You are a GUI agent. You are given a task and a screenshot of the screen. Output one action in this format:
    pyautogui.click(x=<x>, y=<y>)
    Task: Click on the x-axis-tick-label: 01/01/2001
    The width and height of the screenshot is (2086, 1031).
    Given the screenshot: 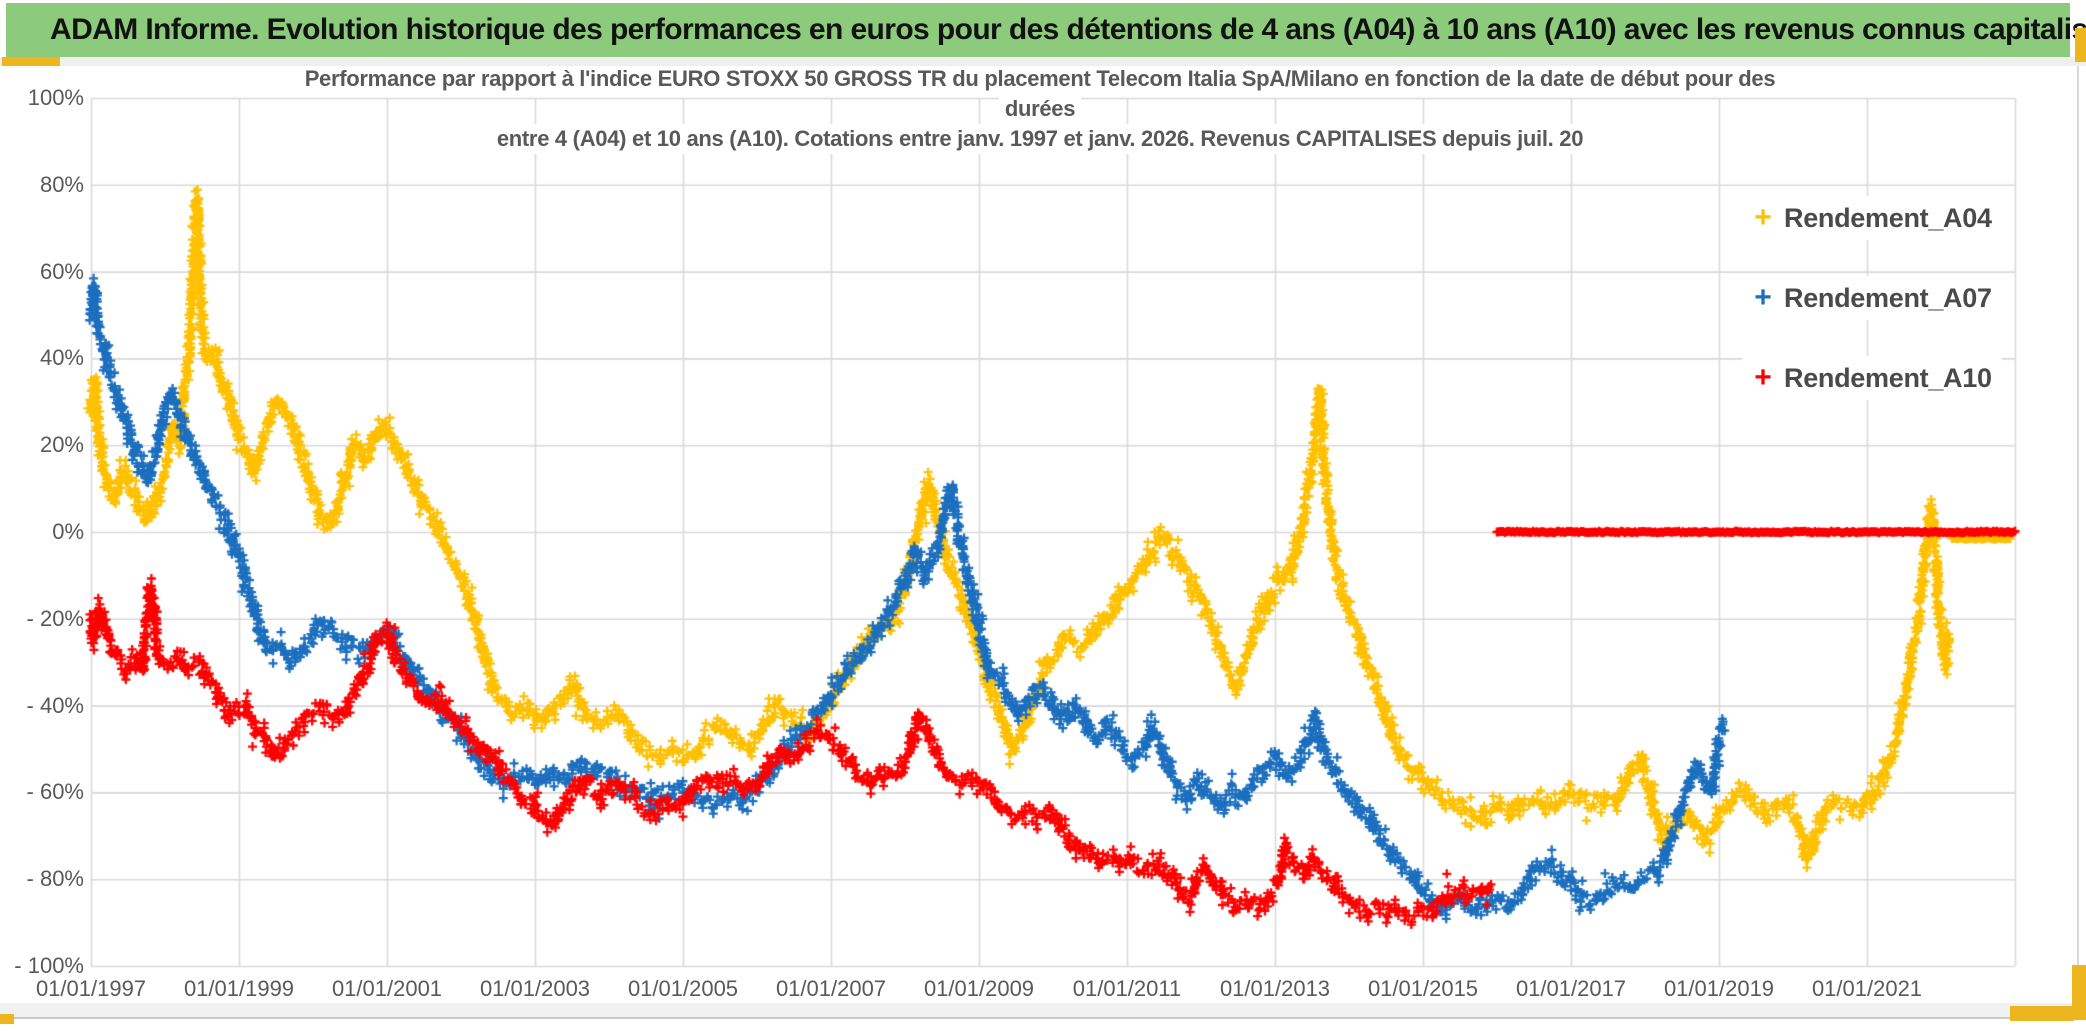 What is the action you would take?
    pyautogui.click(x=387, y=988)
    